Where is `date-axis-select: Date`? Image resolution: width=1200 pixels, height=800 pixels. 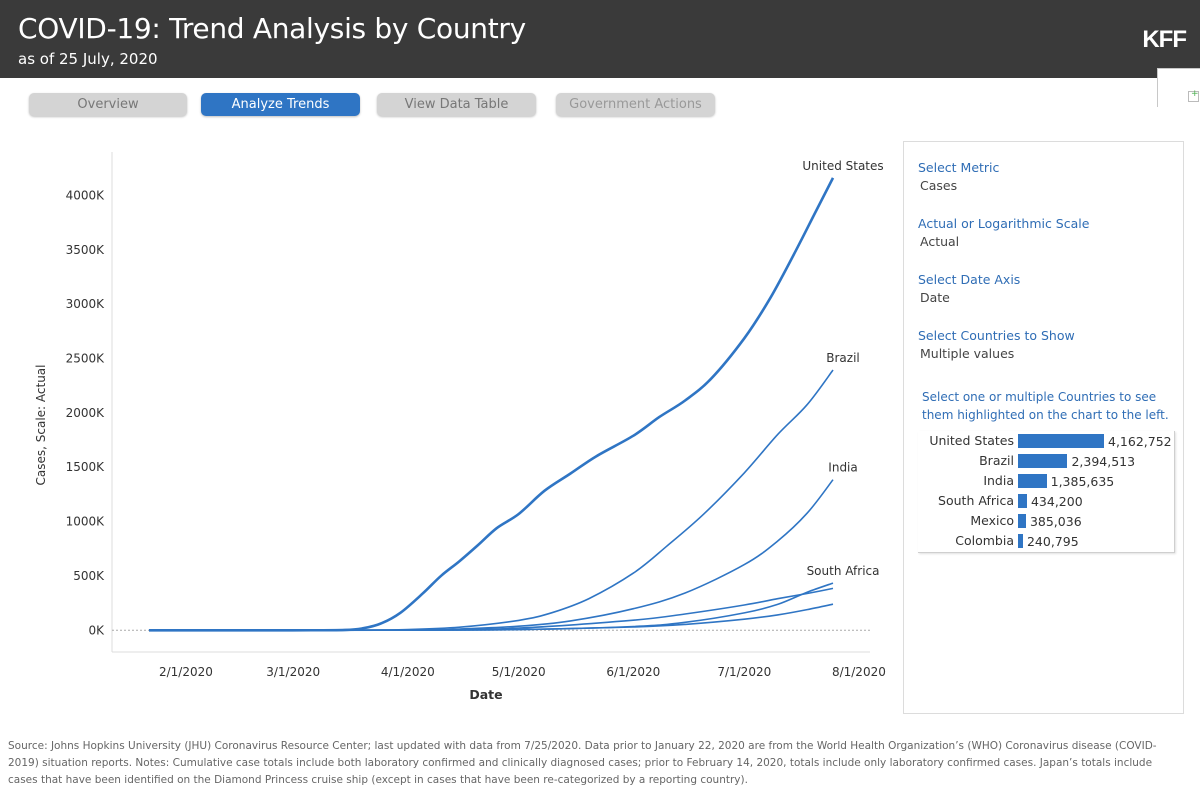
date-axis-select: Date is located at coordinates (935, 297).